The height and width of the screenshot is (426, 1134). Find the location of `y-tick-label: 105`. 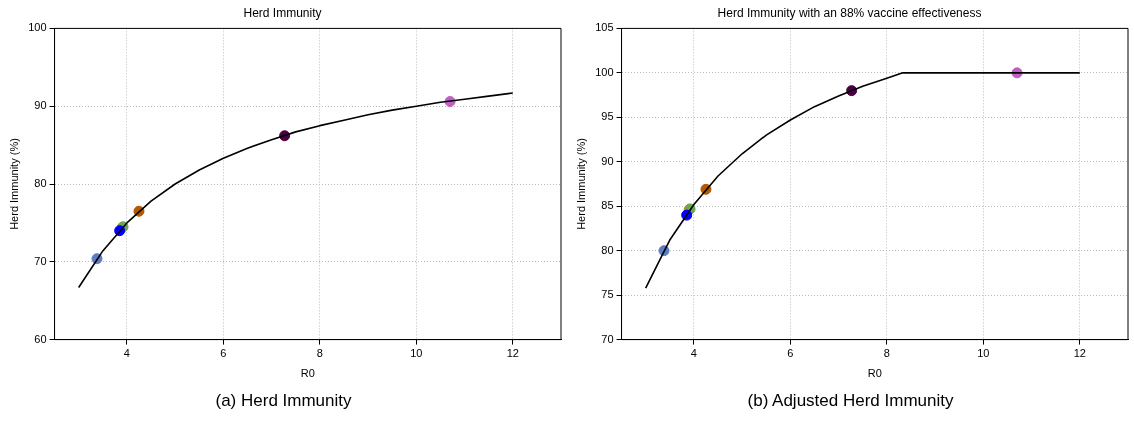

y-tick-label: 105 is located at coordinates (604, 27).